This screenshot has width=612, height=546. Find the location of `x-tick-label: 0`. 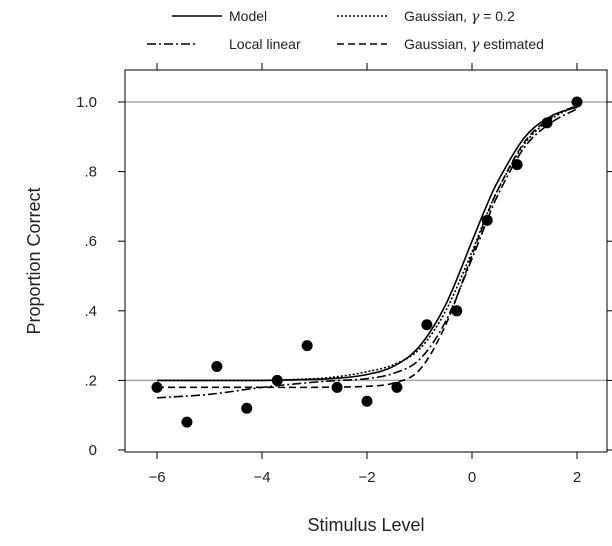

x-tick-label: 0 is located at coordinates (472, 477).